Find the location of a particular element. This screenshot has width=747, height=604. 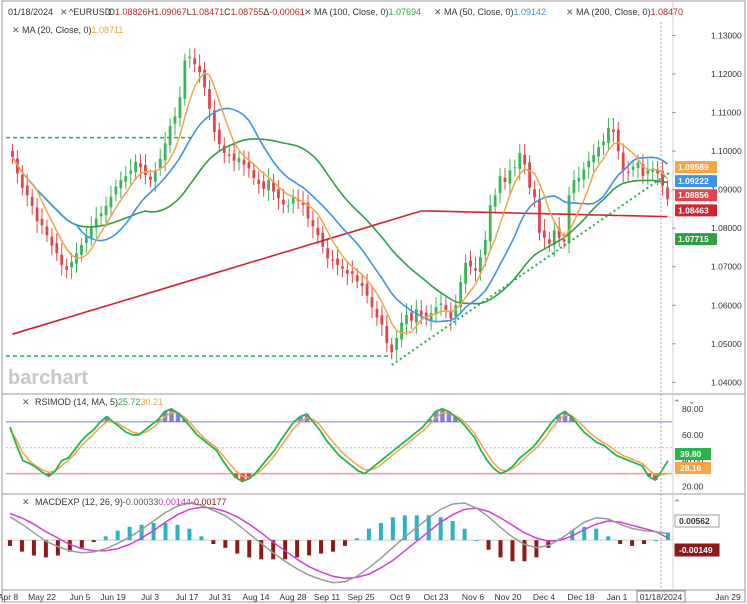

rsi-panel is located at coordinates (339, 445).